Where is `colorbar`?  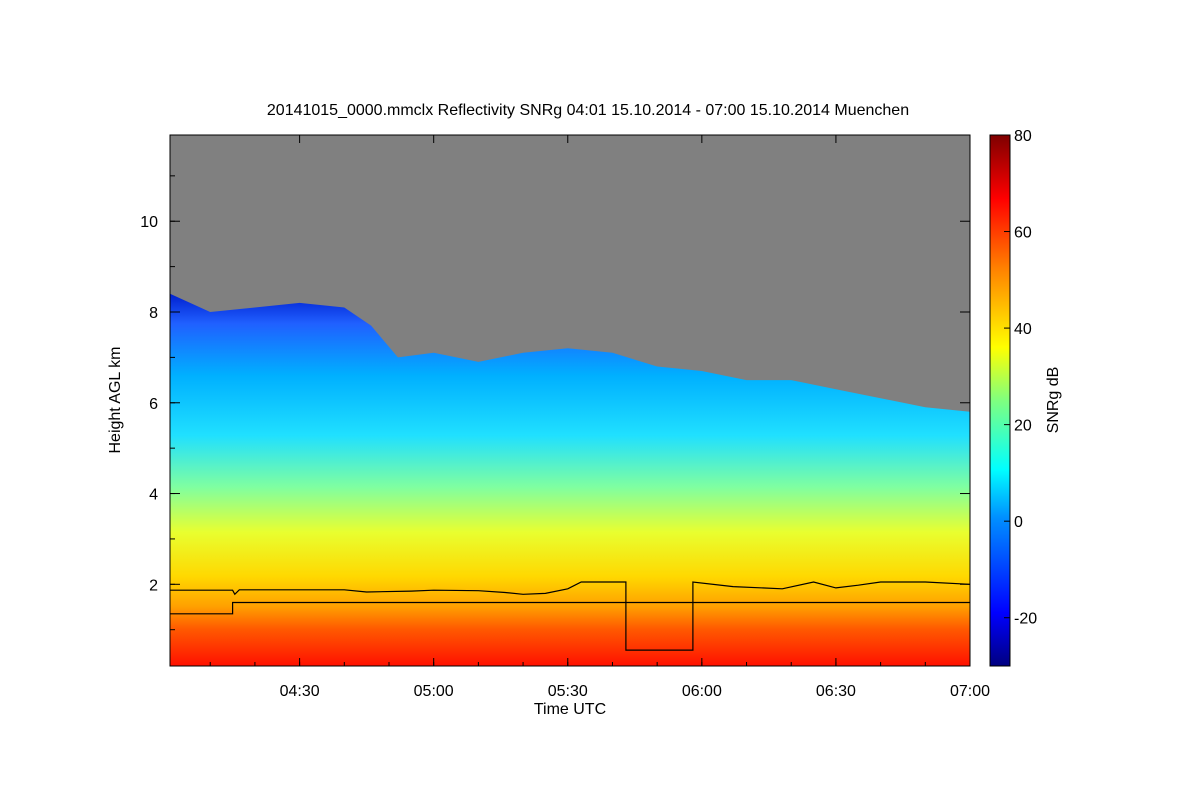 colorbar is located at coordinates (1000, 400).